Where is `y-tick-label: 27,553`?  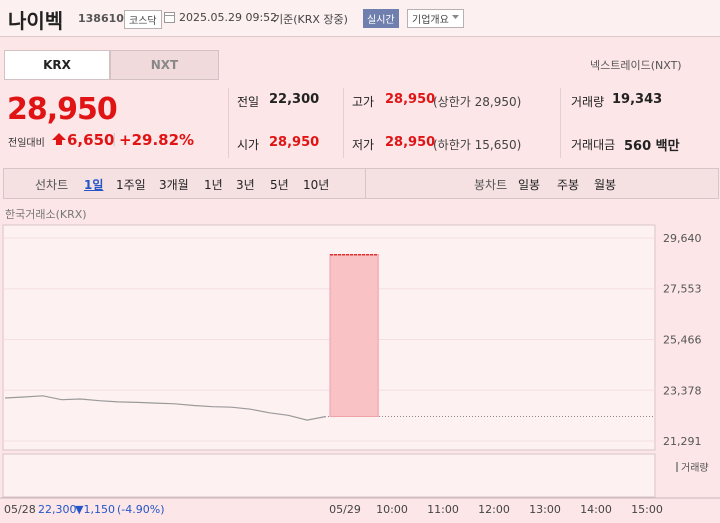
y-tick-label: 27,553 is located at coordinates (682, 289).